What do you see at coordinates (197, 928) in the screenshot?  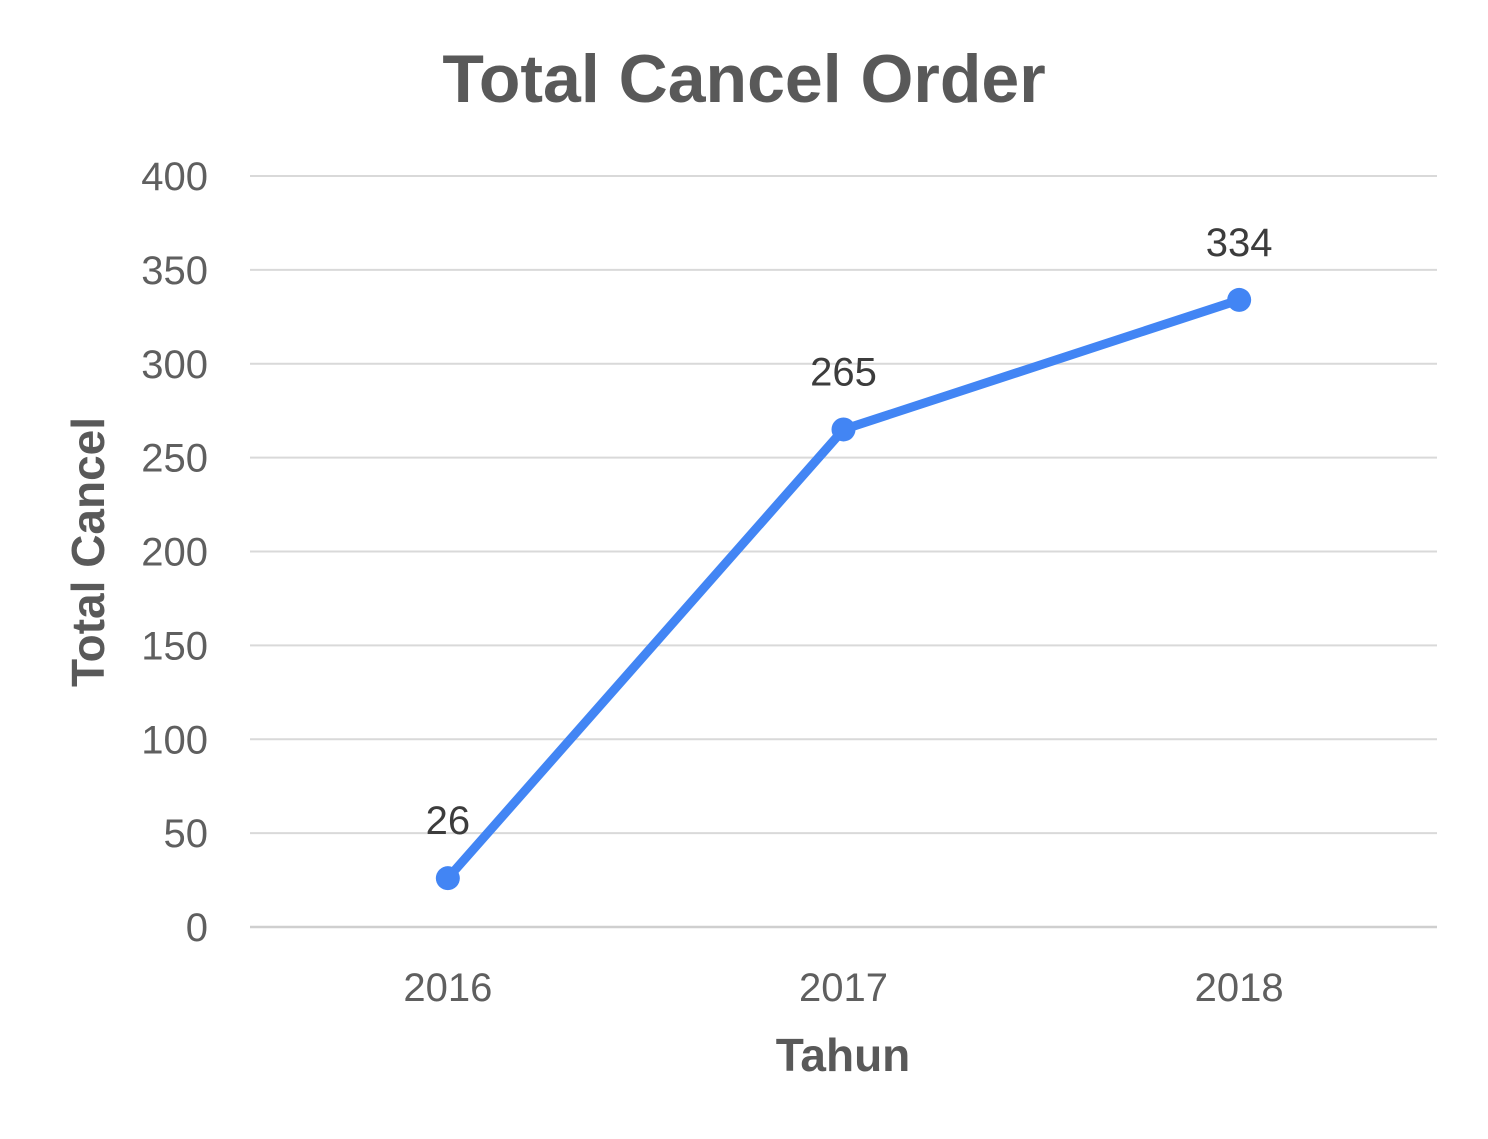 I see `y-tick-label: 0` at bounding box center [197, 928].